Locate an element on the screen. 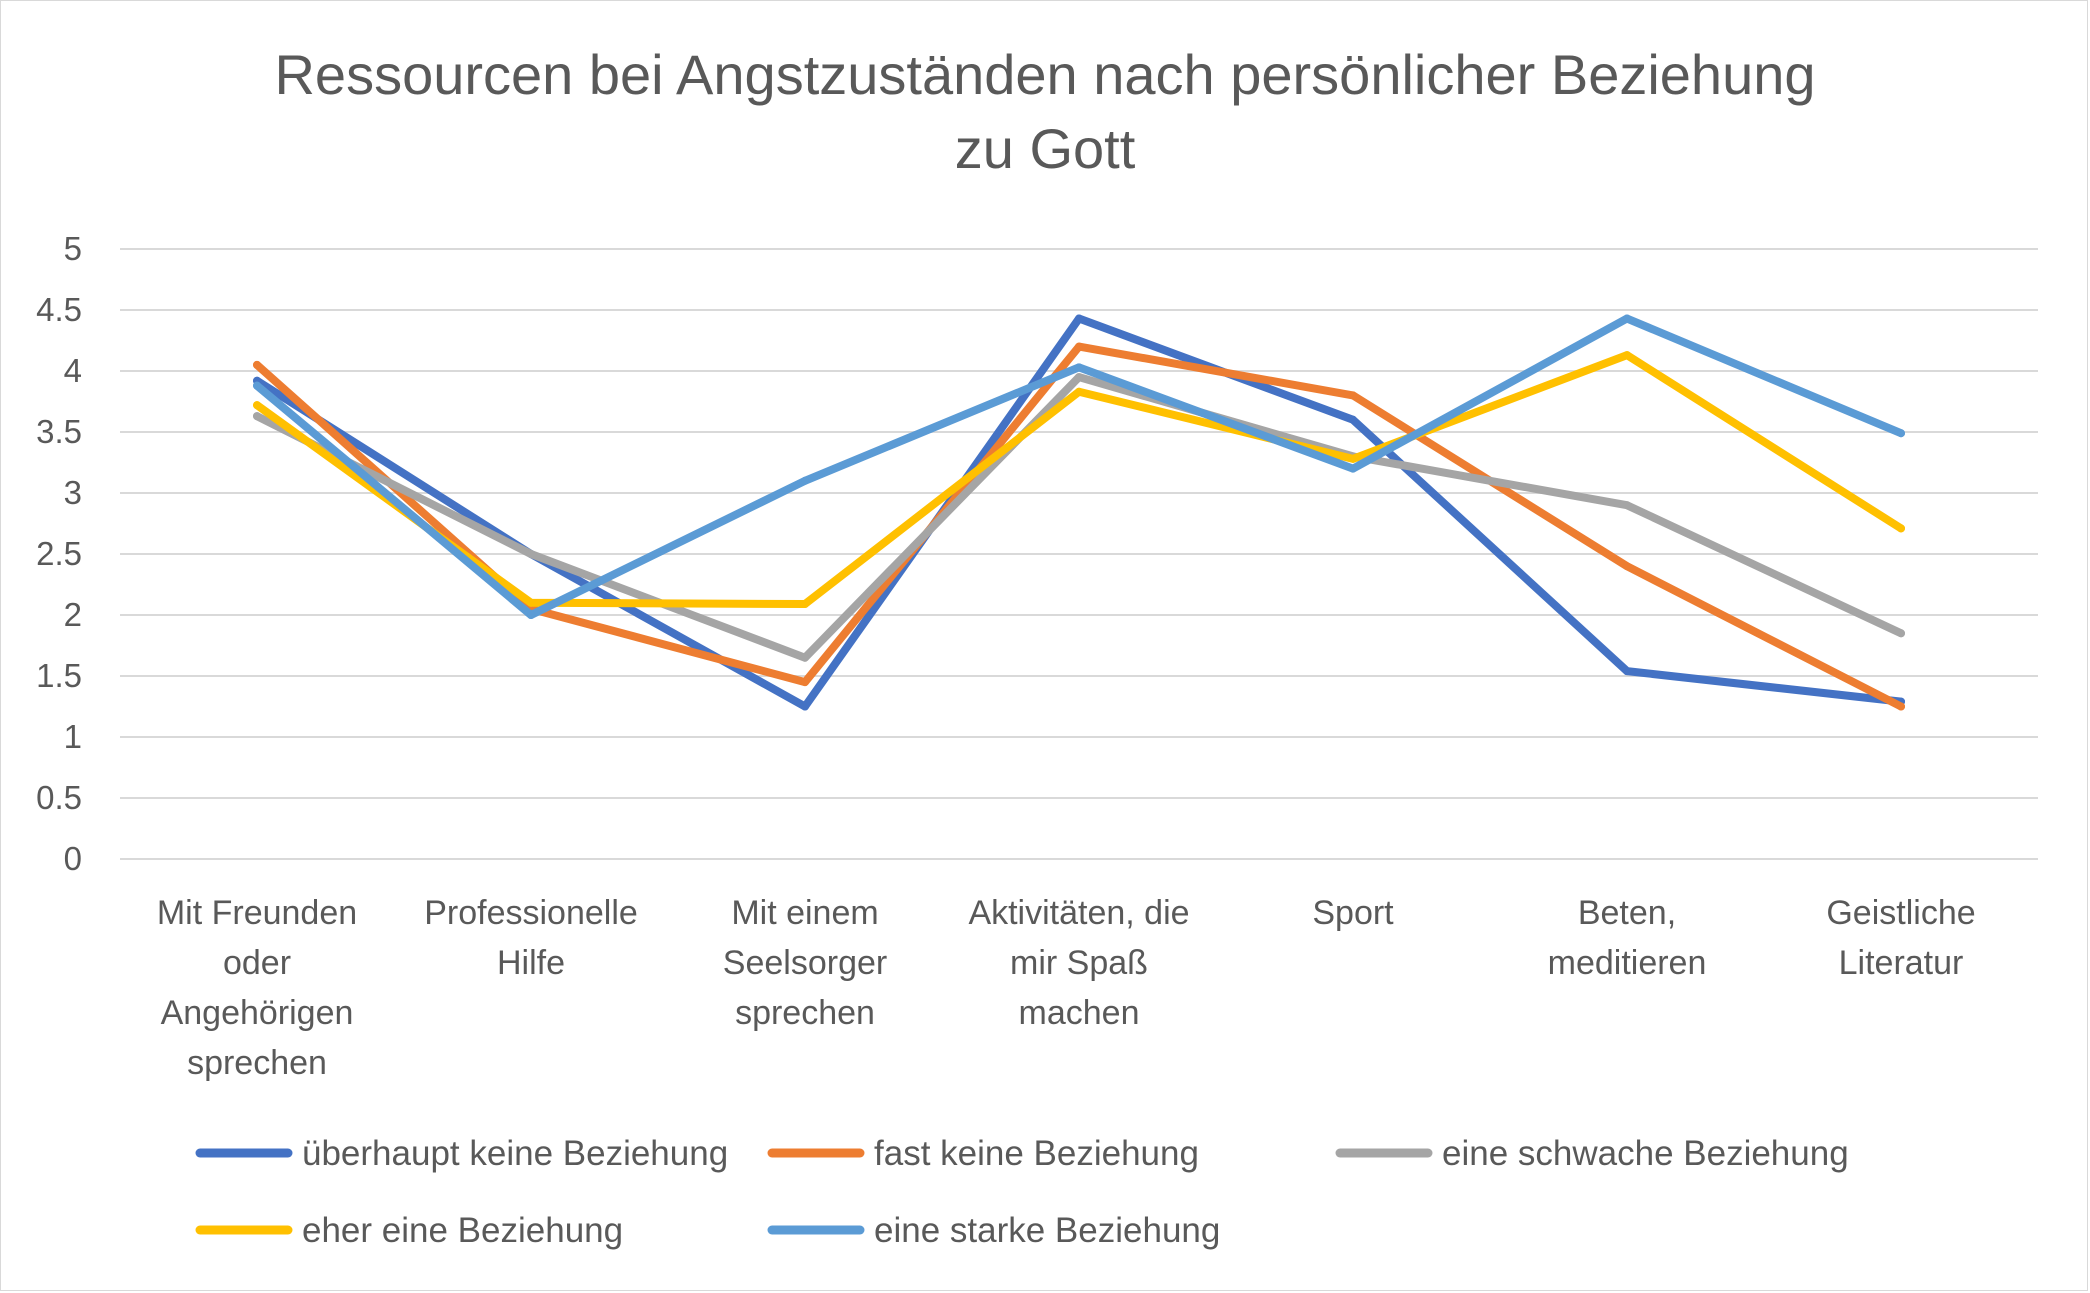  y-tick-label: 1 is located at coordinates (73, 736).